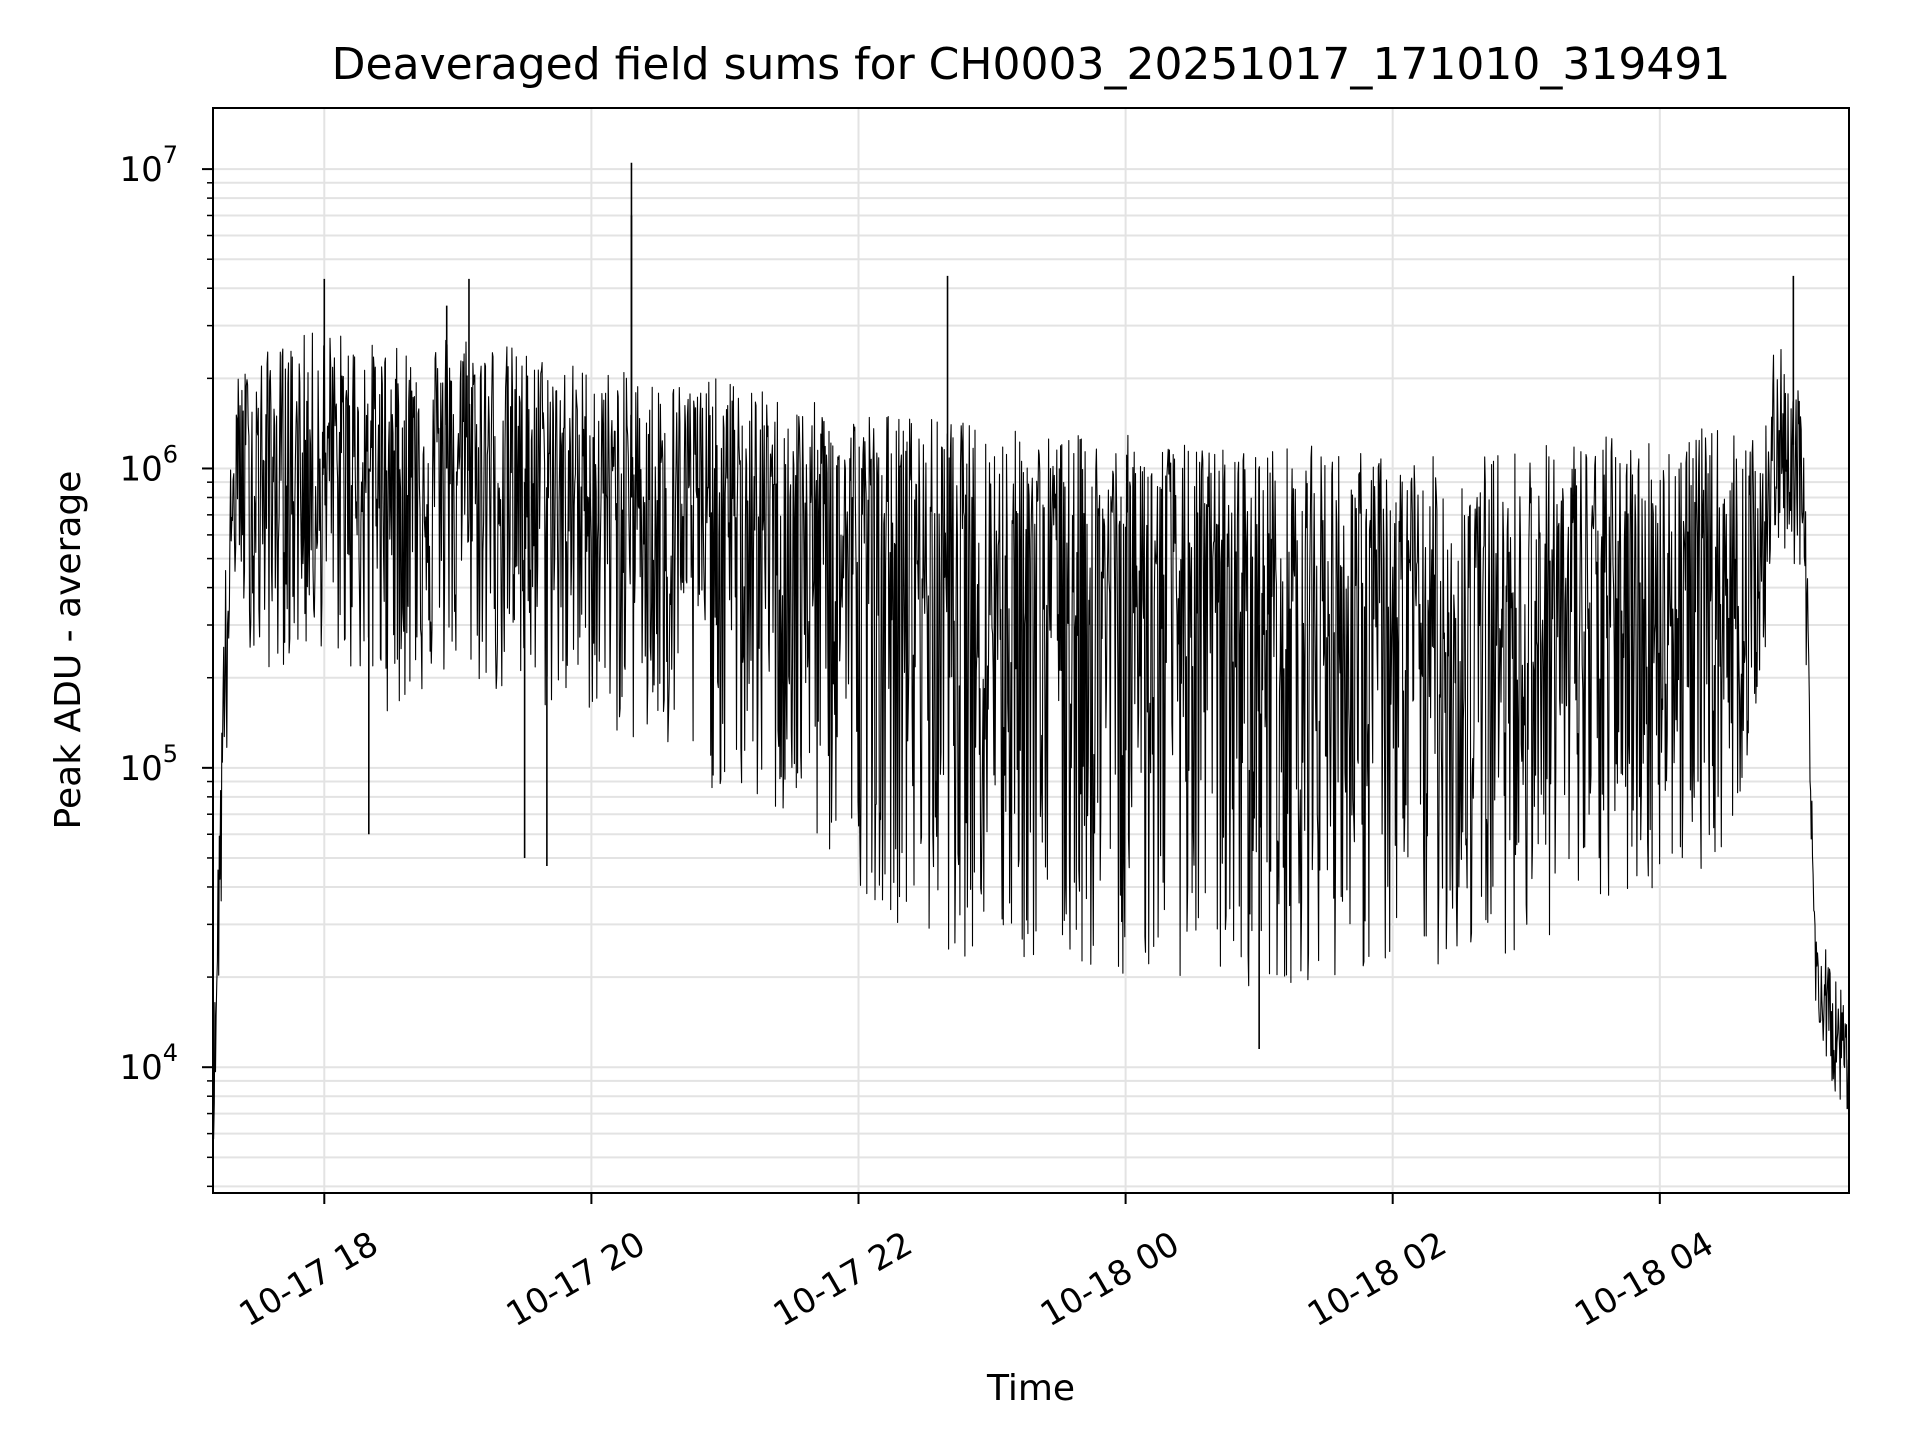  Describe the element at coordinates (1644, 1279) in the screenshot. I see `x-tick-label: 10-18 04` at that location.